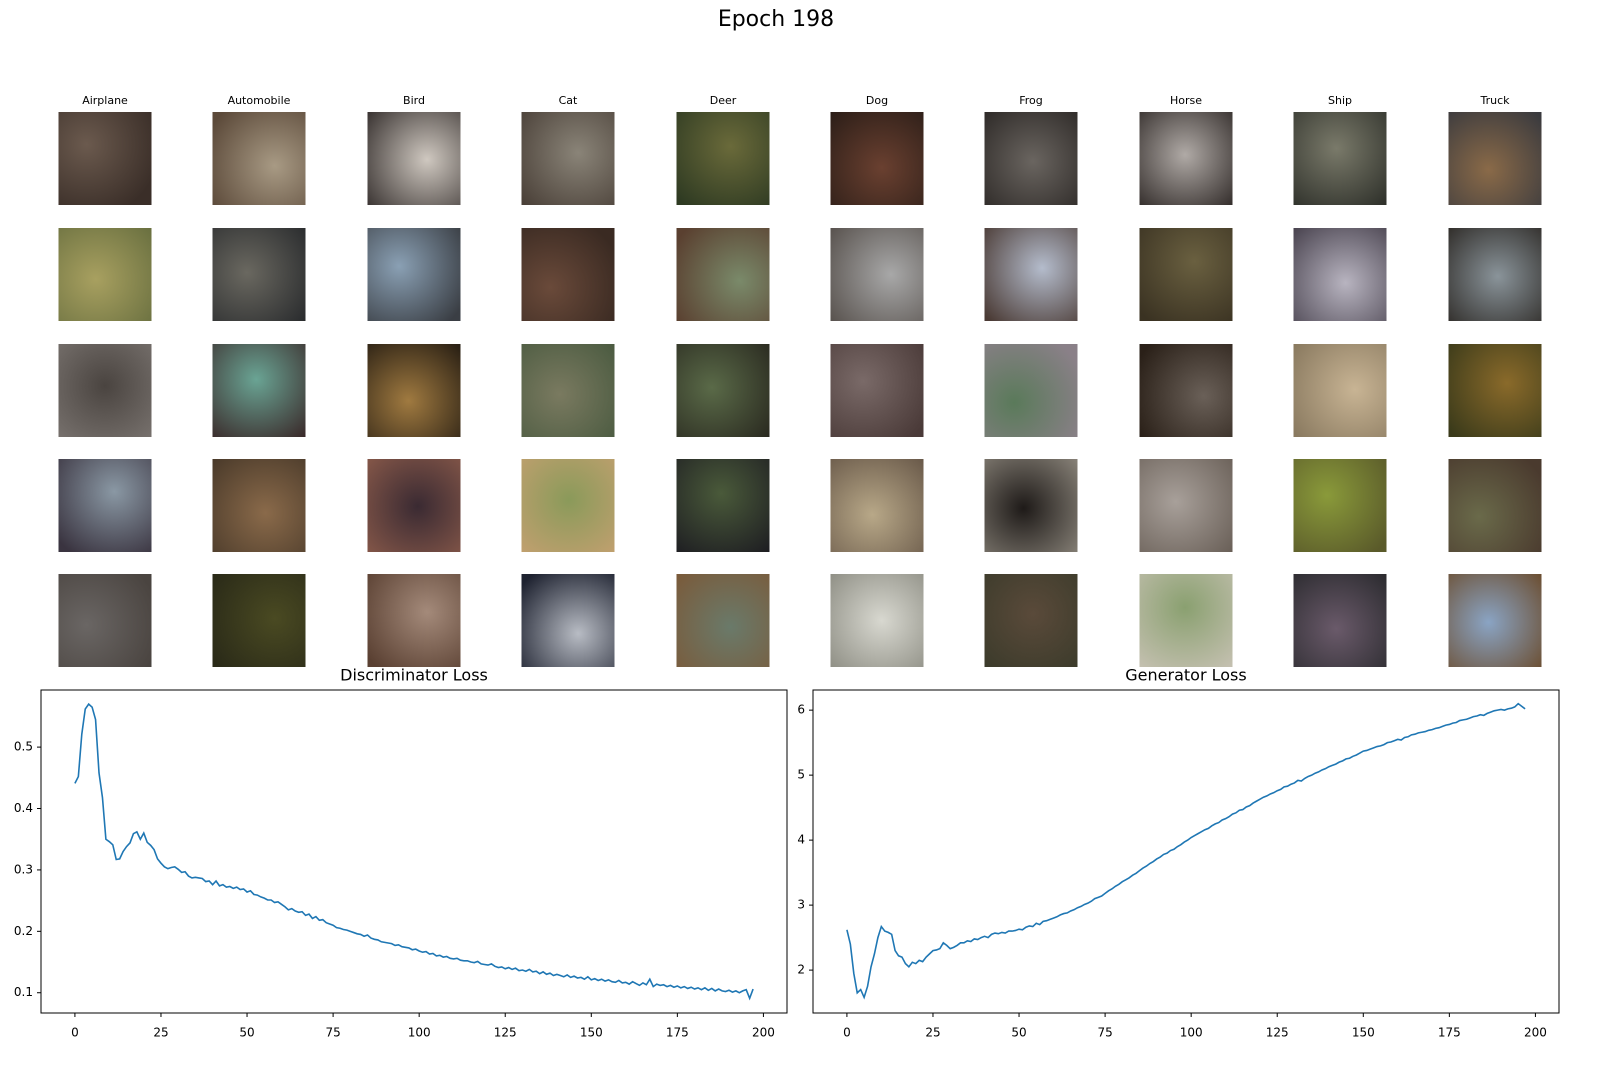  What do you see at coordinates (801, 710) in the screenshot?
I see `y-tick-label: 6` at bounding box center [801, 710].